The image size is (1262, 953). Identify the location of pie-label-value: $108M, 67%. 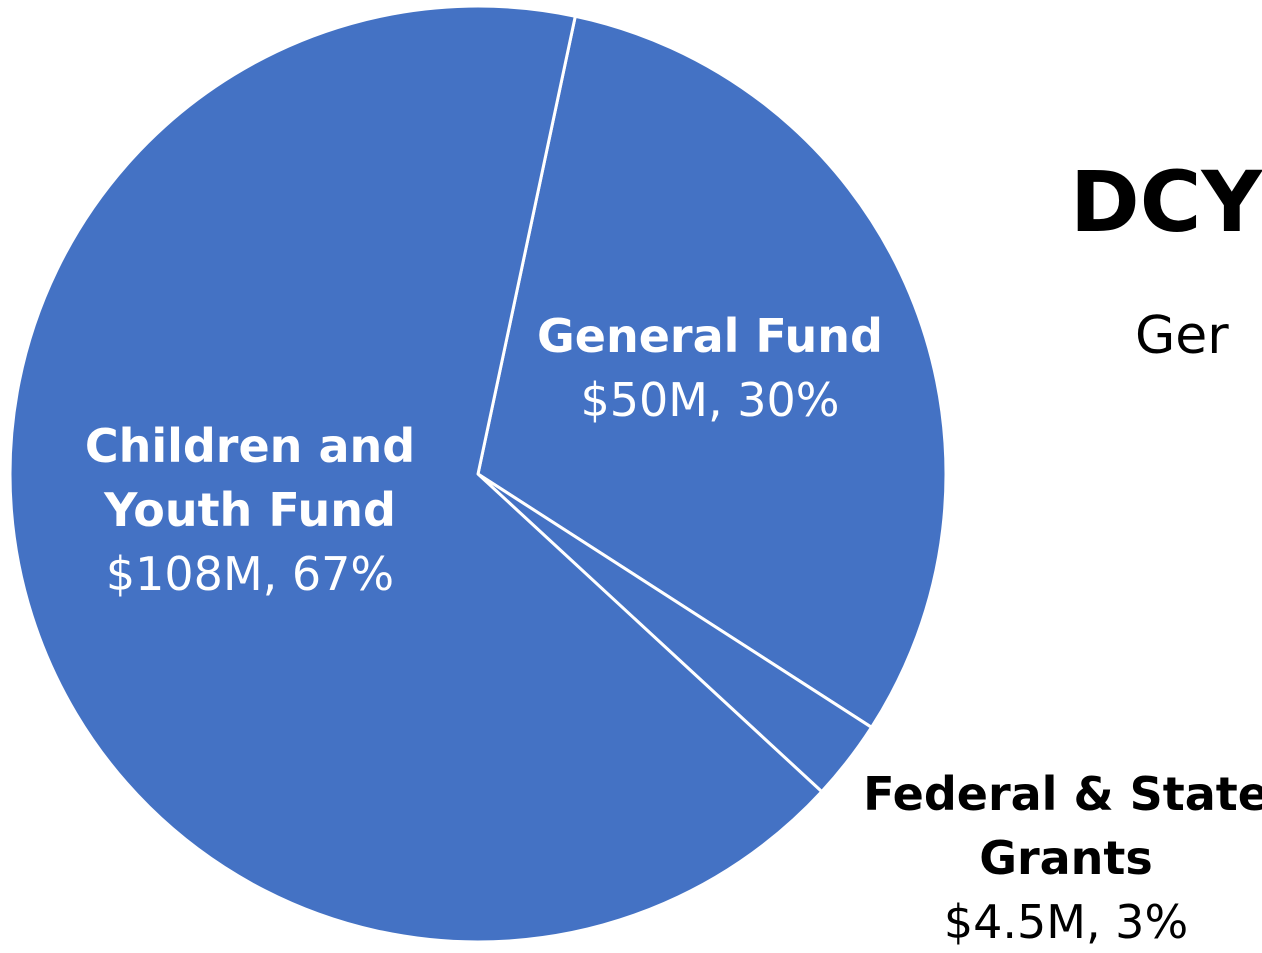
(250, 574).